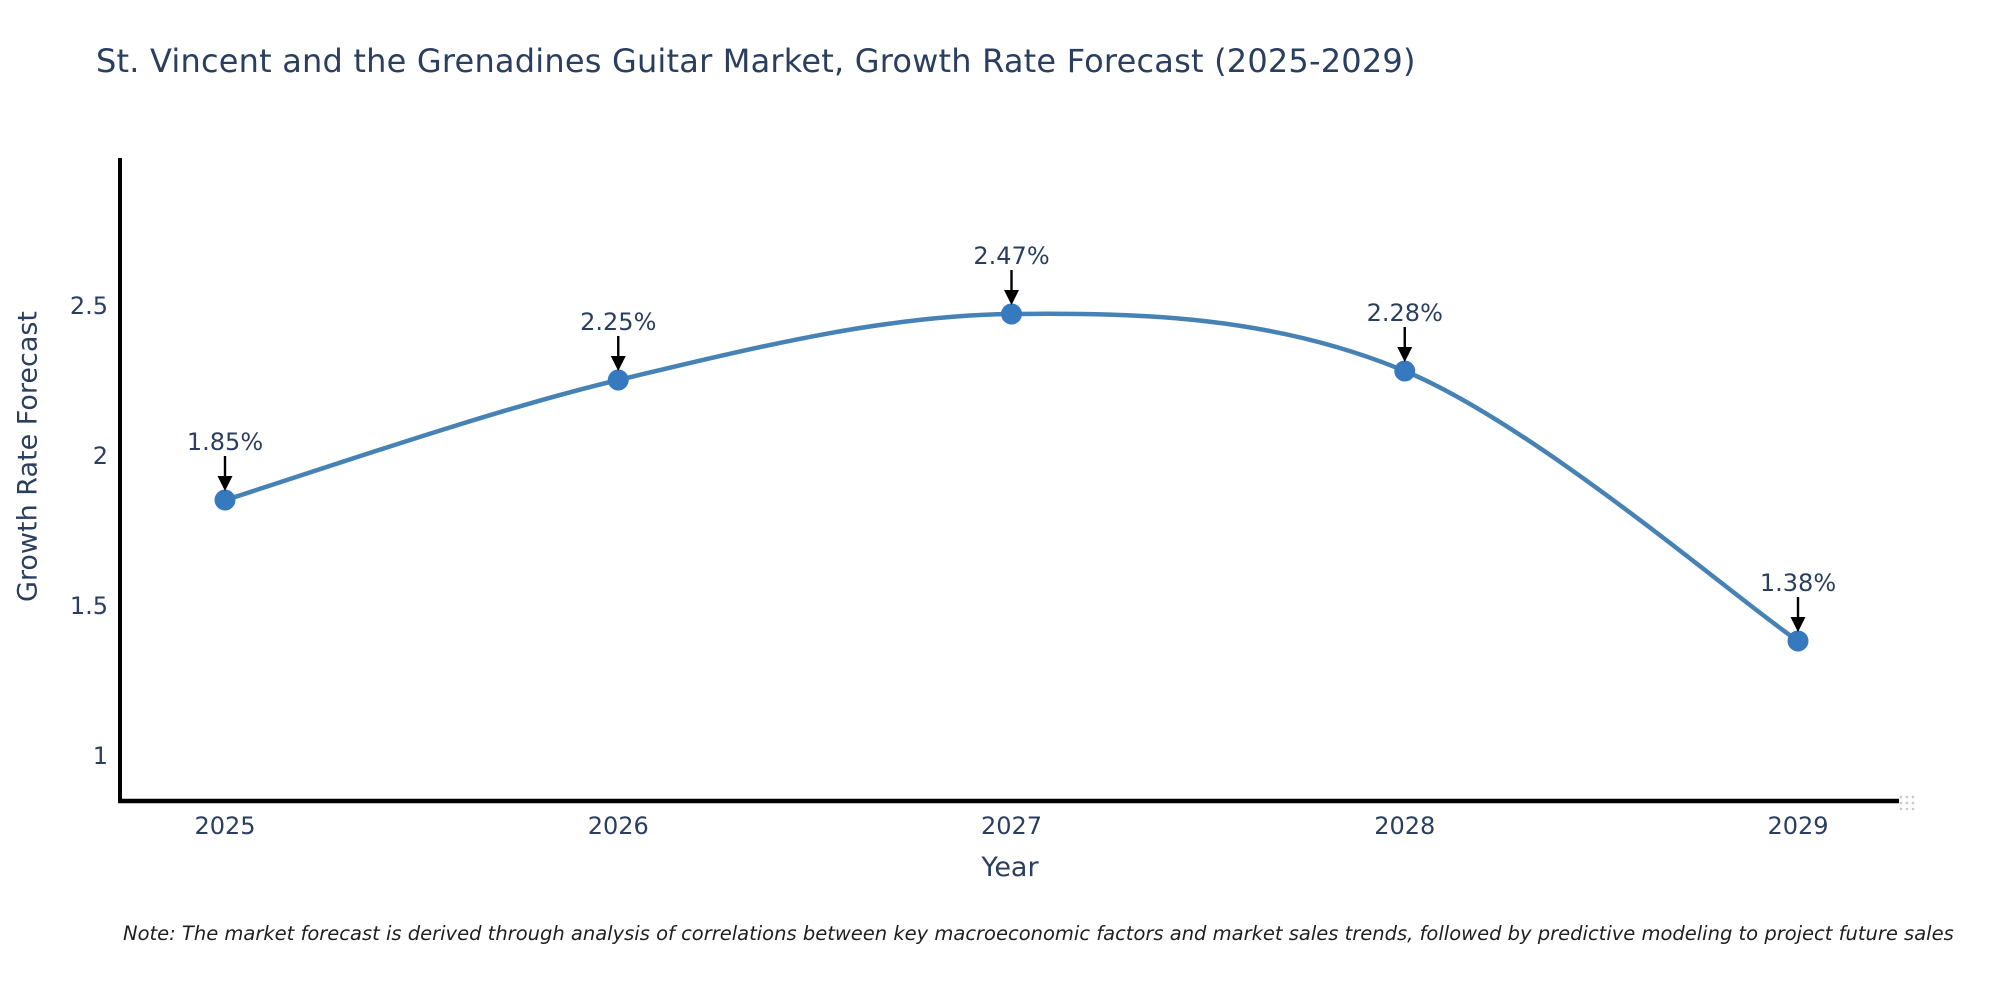 This screenshot has width=2000, height=1000. Describe the element at coordinates (89, 306) in the screenshot. I see `y-tick-label: 2.5` at that location.